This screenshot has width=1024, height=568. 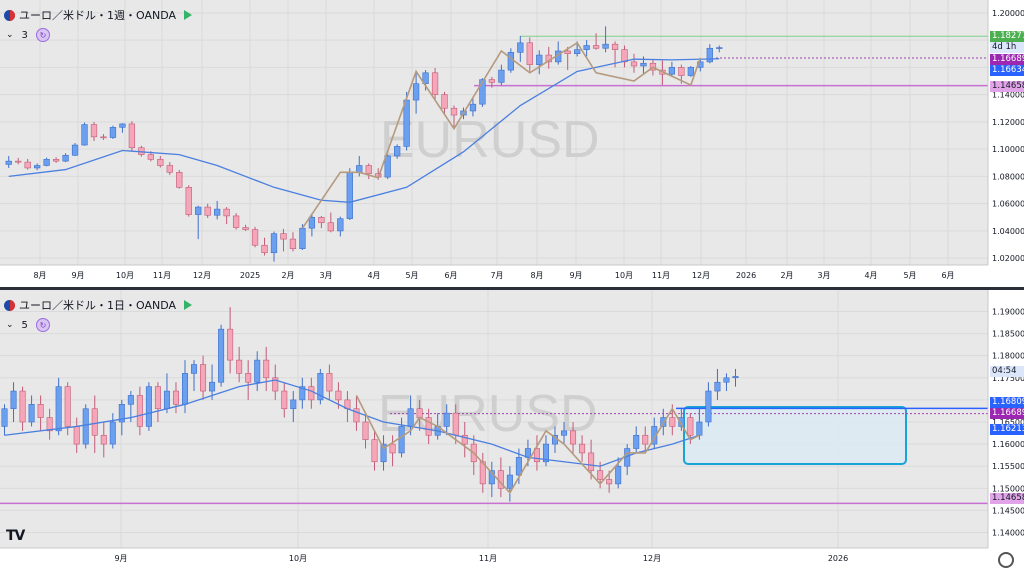 I want to click on zigzag-line, so click(x=501, y=135).